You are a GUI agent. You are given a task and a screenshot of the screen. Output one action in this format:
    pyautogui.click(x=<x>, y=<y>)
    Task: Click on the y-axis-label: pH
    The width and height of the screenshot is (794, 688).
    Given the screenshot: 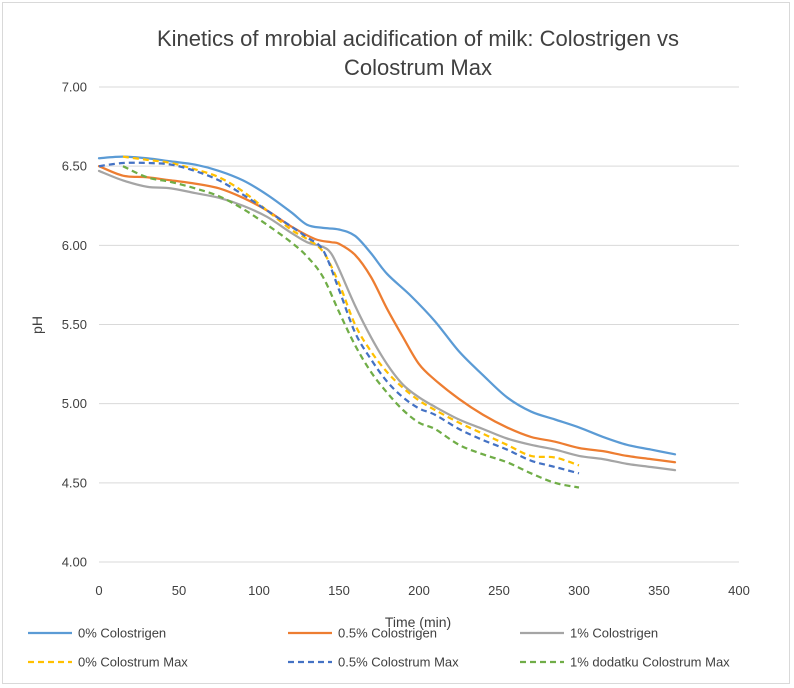 What is the action you would take?
    pyautogui.click(x=37, y=325)
    